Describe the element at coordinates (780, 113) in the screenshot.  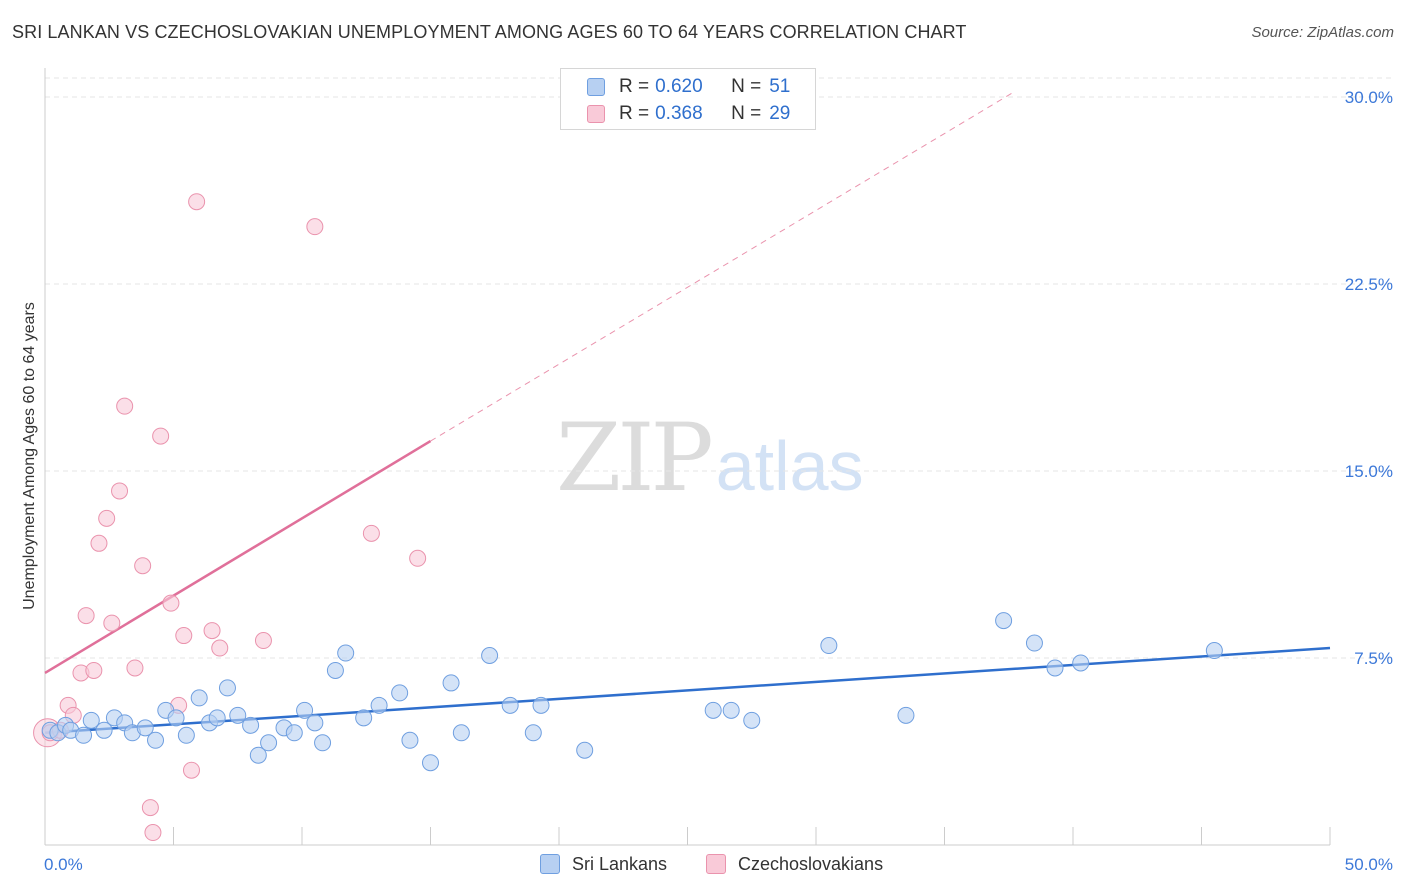
I see `n-value: 29` at that location.